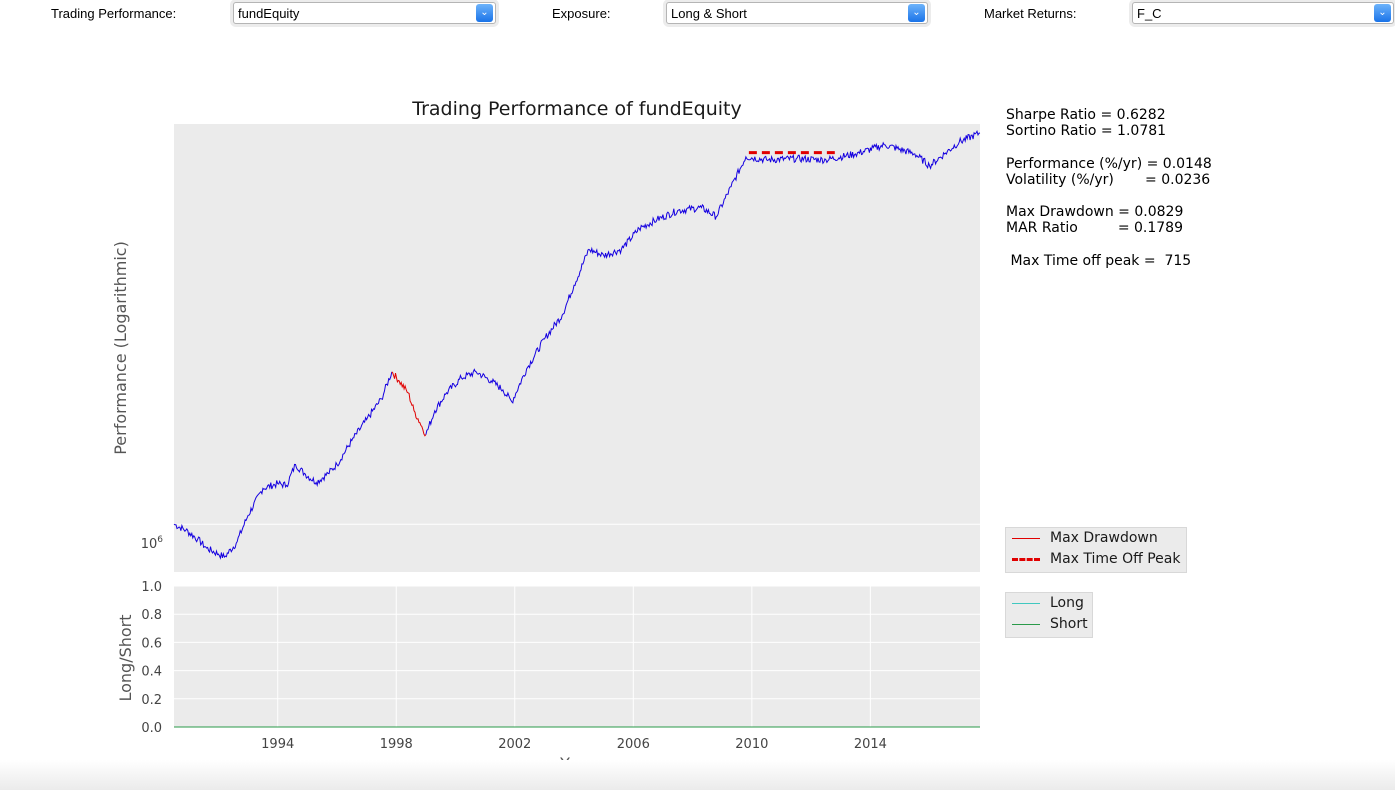  Describe the element at coordinates (1086, 115) in the screenshot. I see `sharpe-ratio: Sharpe Ratio = 0.6282` at that location.